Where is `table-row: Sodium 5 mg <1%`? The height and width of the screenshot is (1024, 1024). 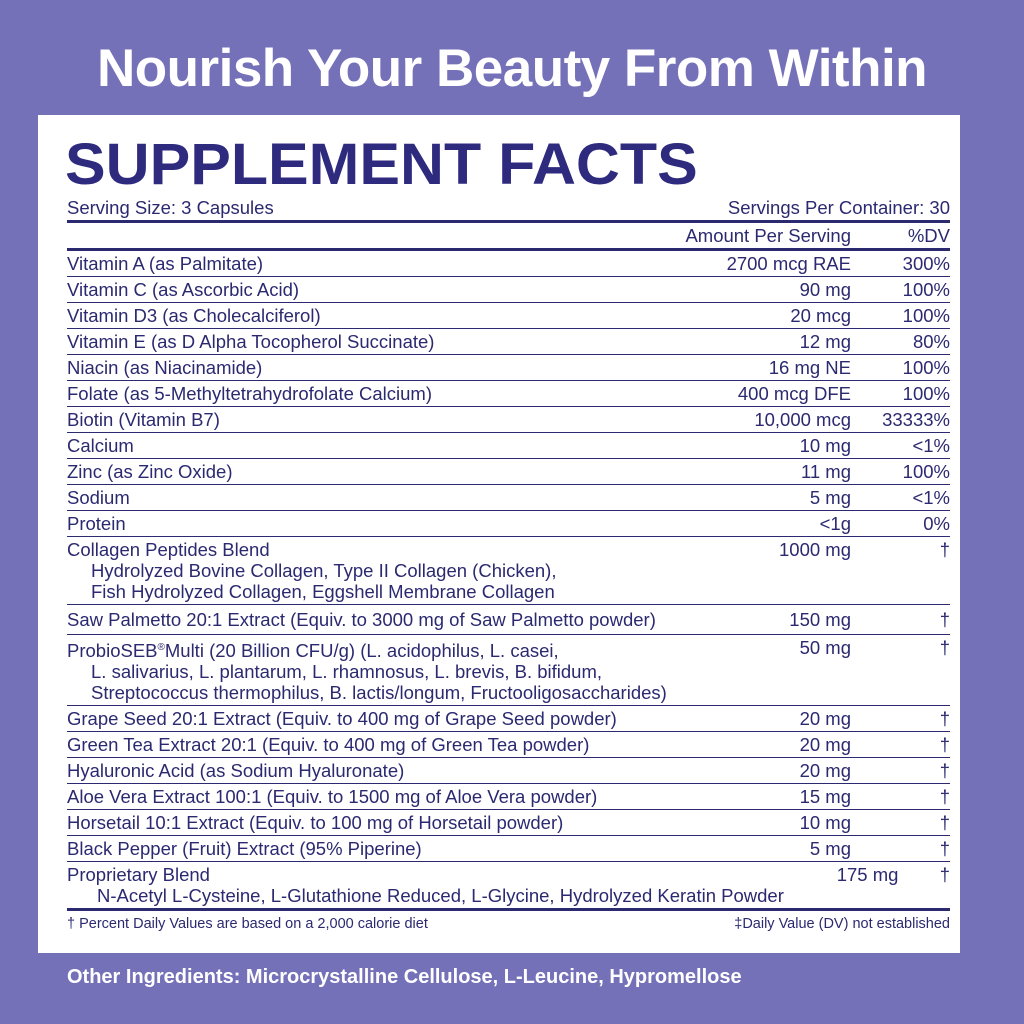
table-row: Sodium 5 mg <1% is located at coordinates (508, 498).